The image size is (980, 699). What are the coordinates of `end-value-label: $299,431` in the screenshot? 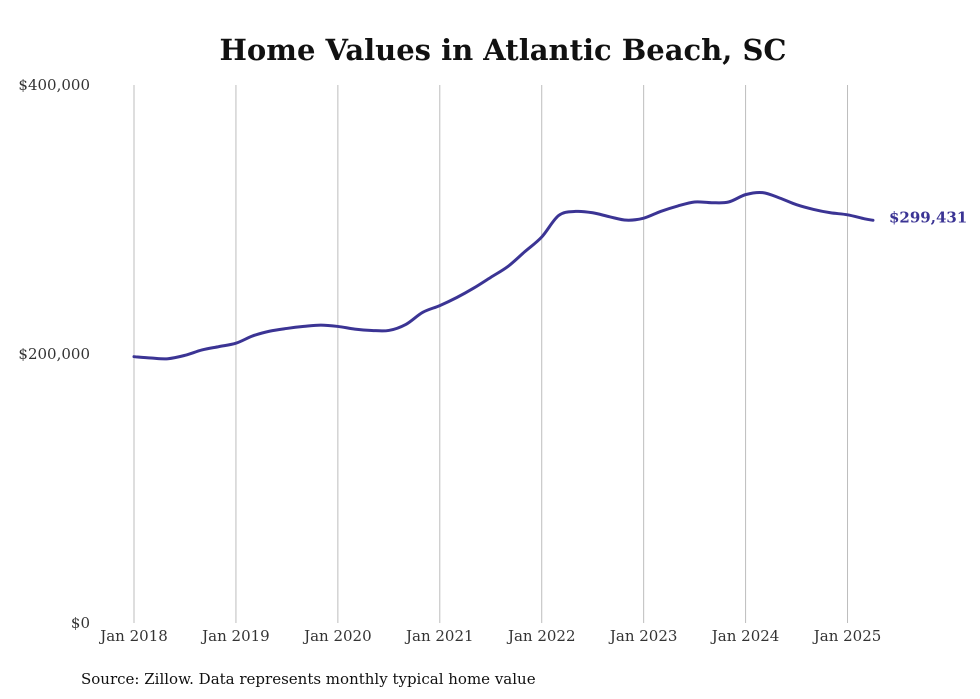 It's located at (928, 217).